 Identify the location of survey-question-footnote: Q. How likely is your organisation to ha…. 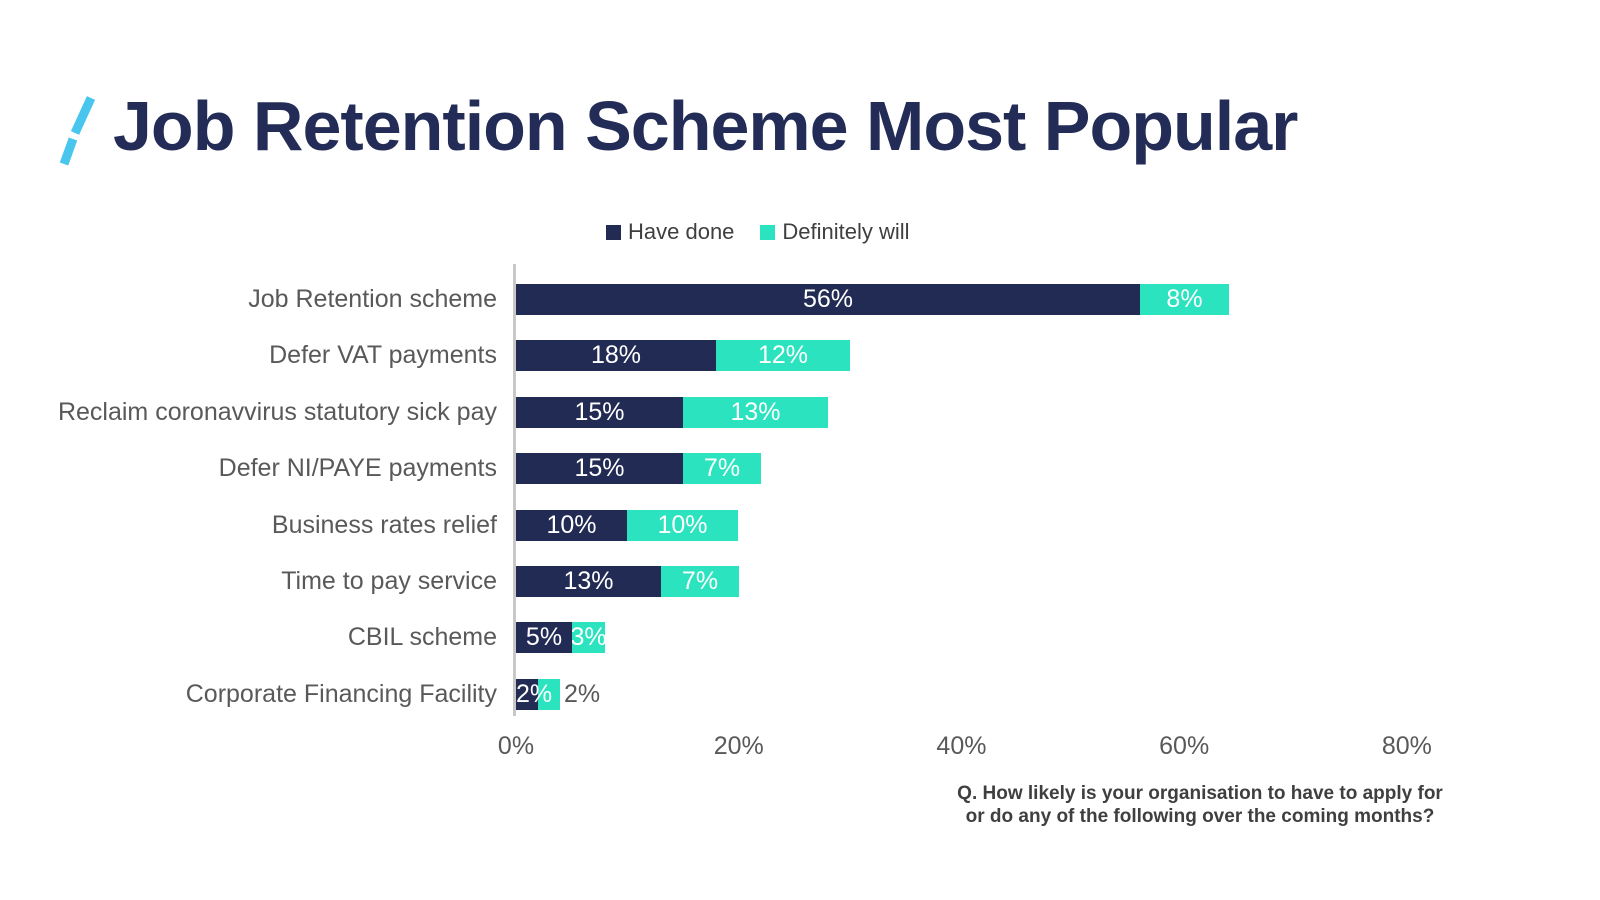
(1200, 805).